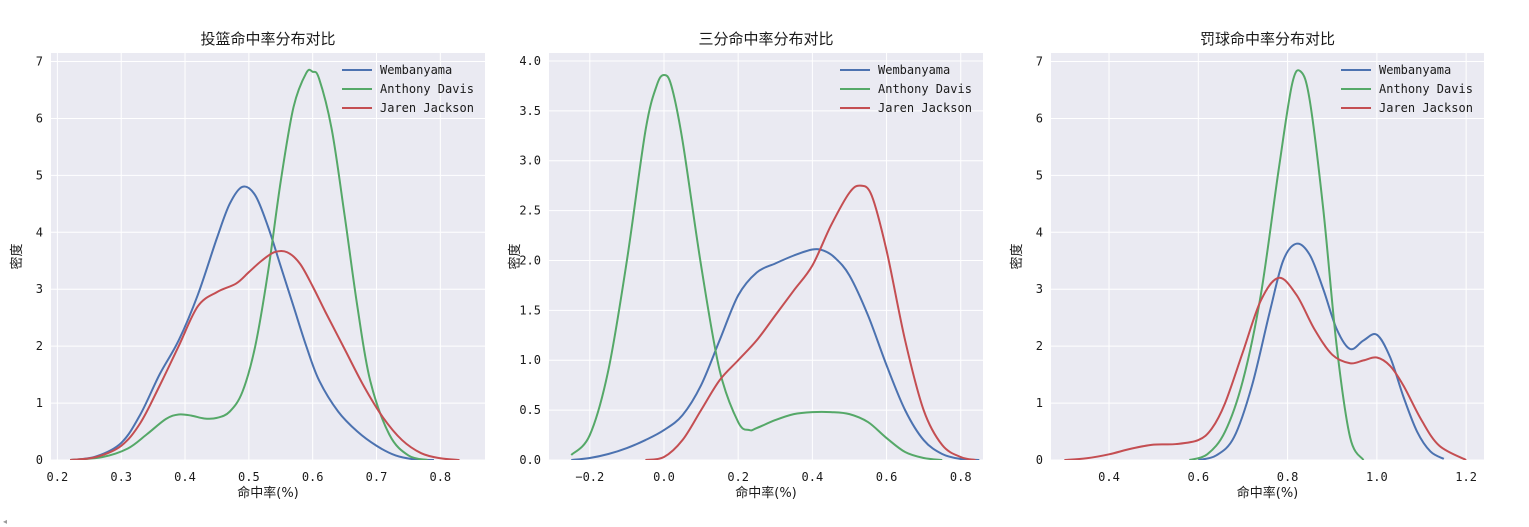  I want to click on y-tick-label: 2.5, so click(530, 211).